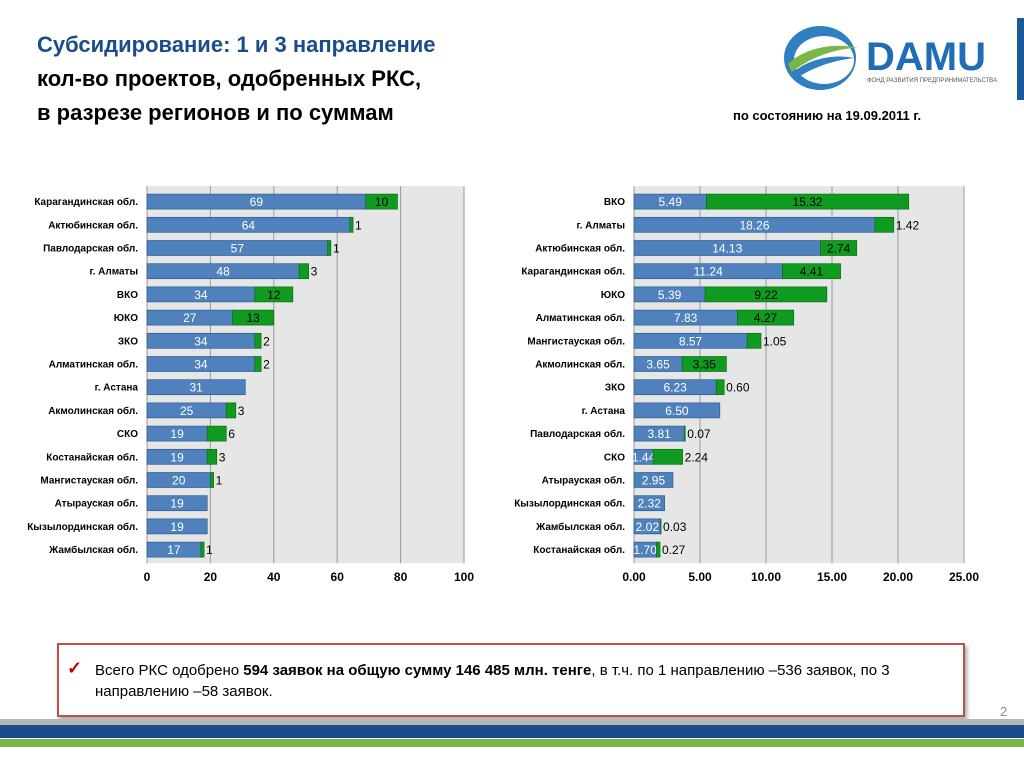 The height and width of the screenshot is (768, 1024). Describe the element at coordinates (615, 388) in the screenshot. I see `category-label: ЗКО` at that location.